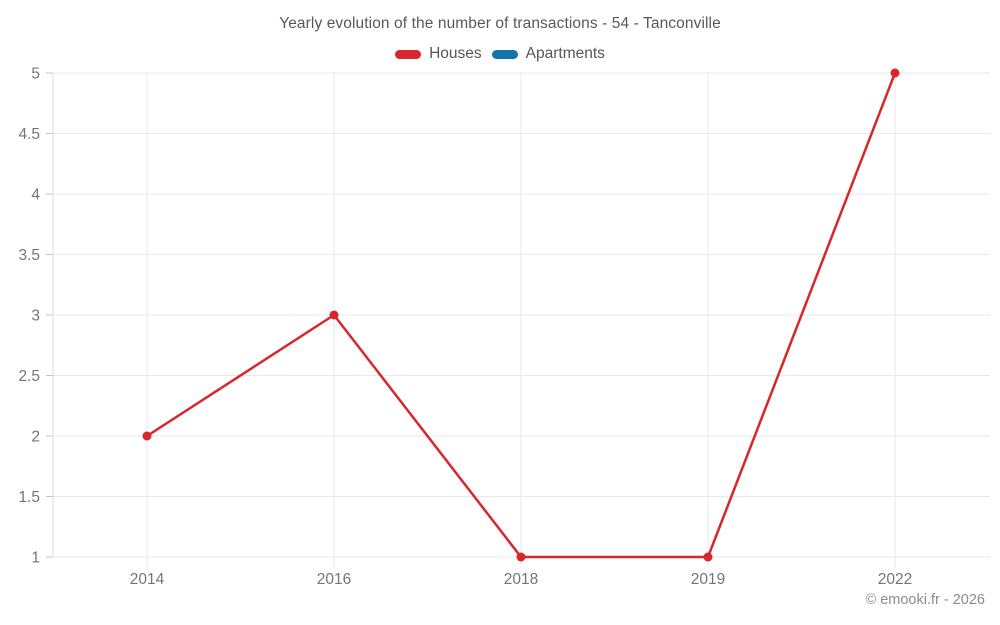  What do you see at coordinates (334, 579) in the screenshot?
I see `x-tick-label: 2016` at bounding box center [334, 579].